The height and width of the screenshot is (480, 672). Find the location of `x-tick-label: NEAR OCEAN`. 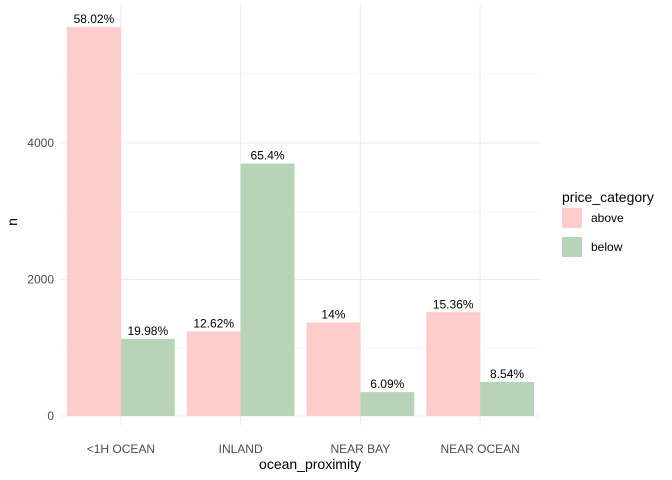

x-tick-label: NEAR OCEAN is located at coordinates (479, 449).